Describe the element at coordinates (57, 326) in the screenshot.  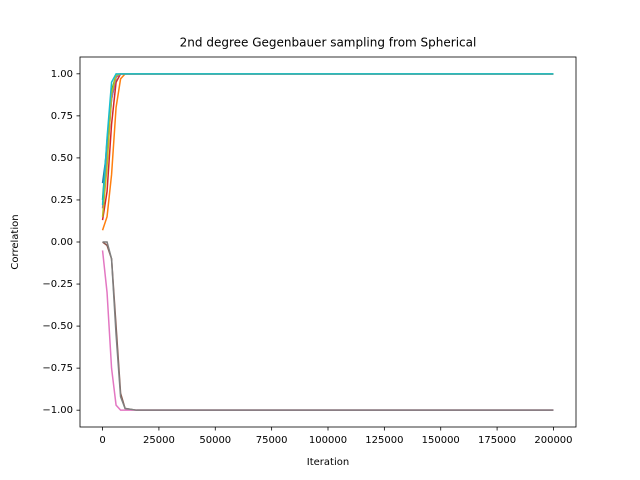
I see `y-tick-label: −0.50` at that location.